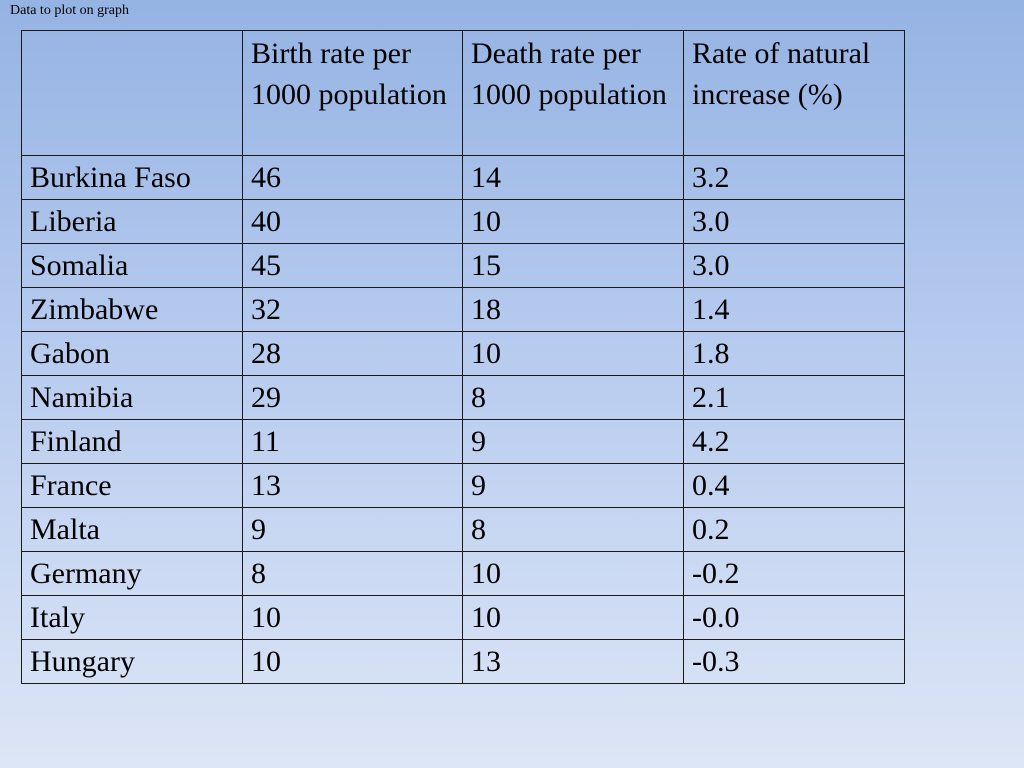 The image size is (1024, 768). I want to click on natural-increase-cell: 2.1, so click(794, 397).